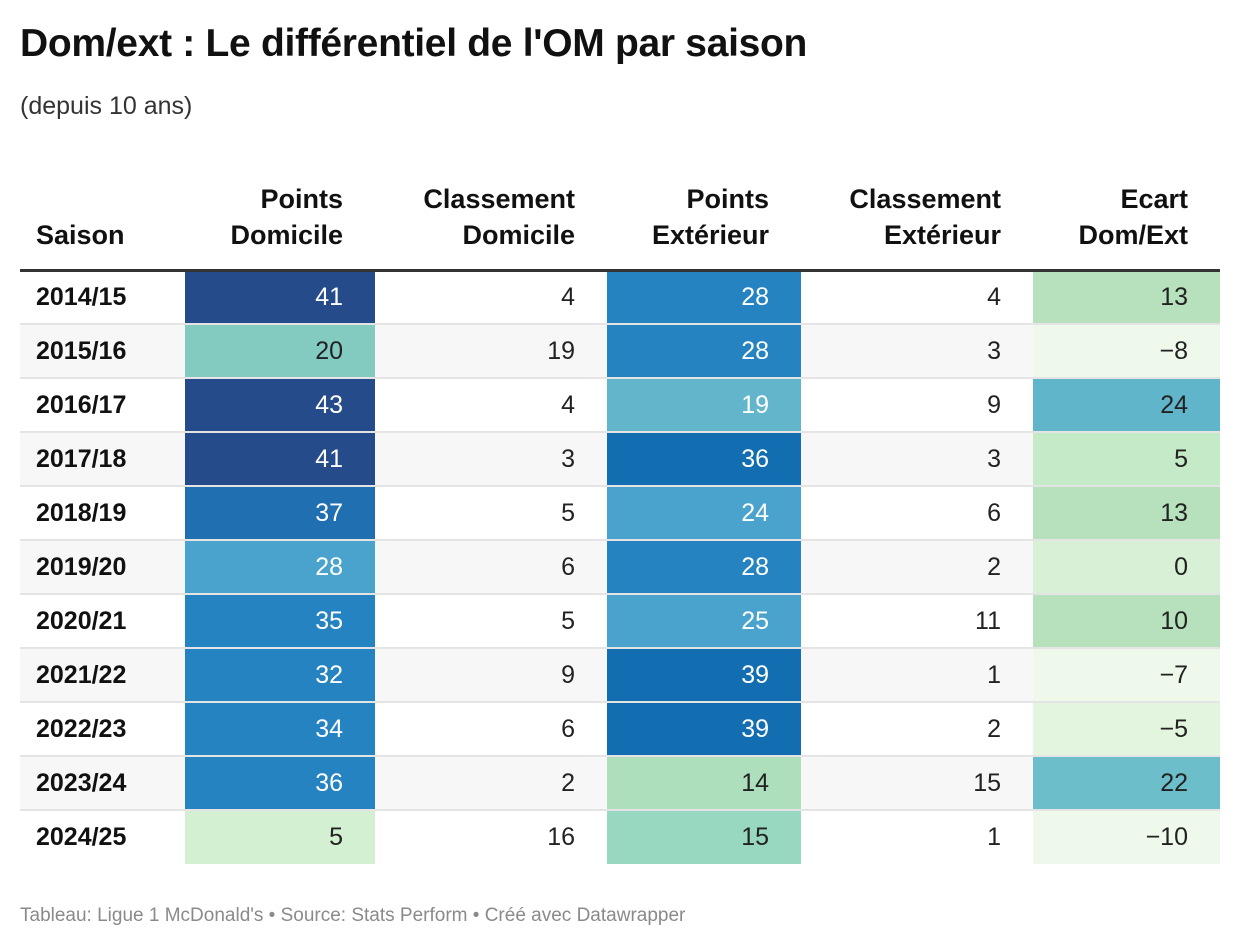 The height and width of the screenshot is (950, 1240). What do you see at coordinates (280, 566) in the screenshot?
I see `cell-points-domicile: 28` at bounding box center [280, 566].